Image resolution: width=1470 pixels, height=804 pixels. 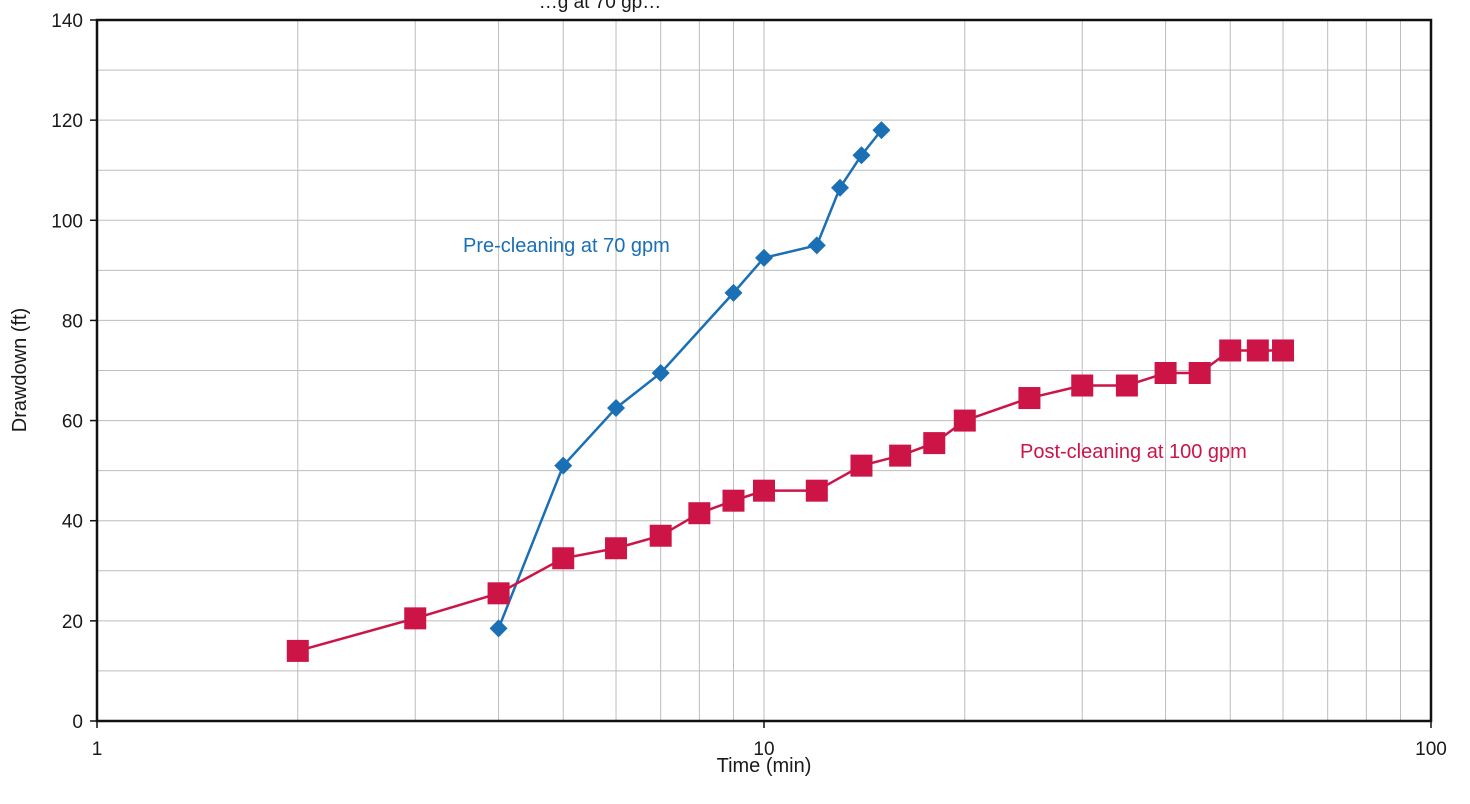 What do you see at coordinates (72, 321) in the screenshot?
I see `y-tick-label: 80` at bounding box center [72, 321].